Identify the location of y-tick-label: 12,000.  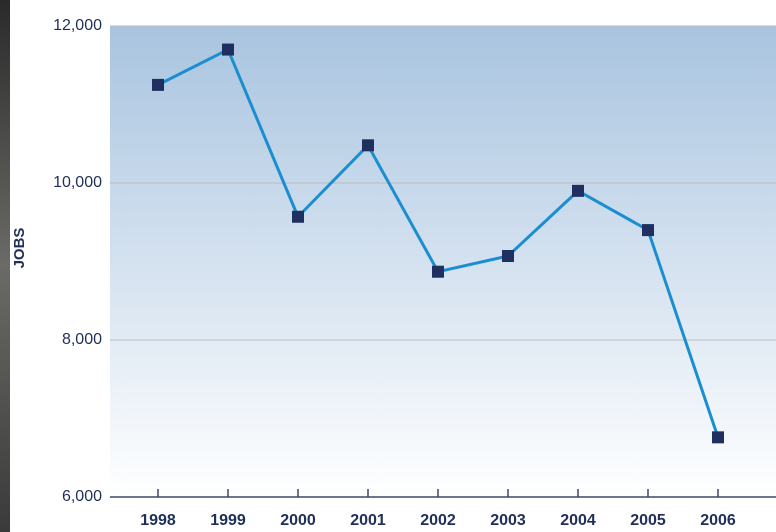
(77, 25).